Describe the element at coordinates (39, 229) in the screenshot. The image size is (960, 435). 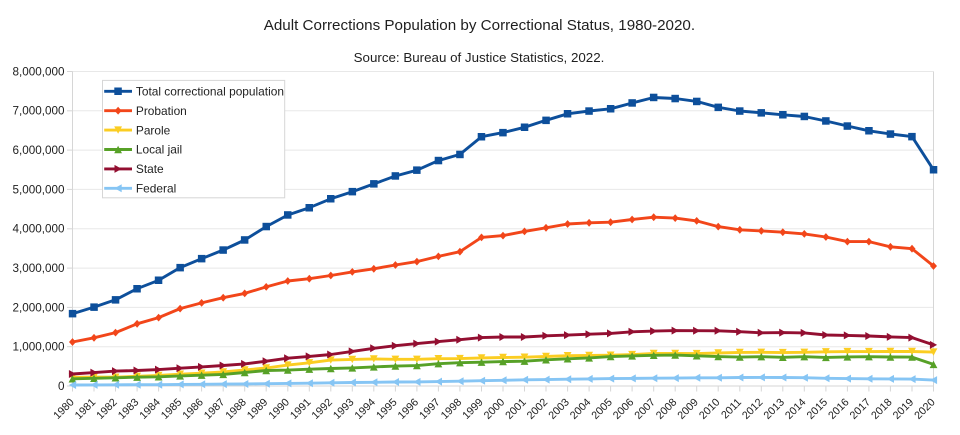
I see `svg-text: 4,000,000` at that location.